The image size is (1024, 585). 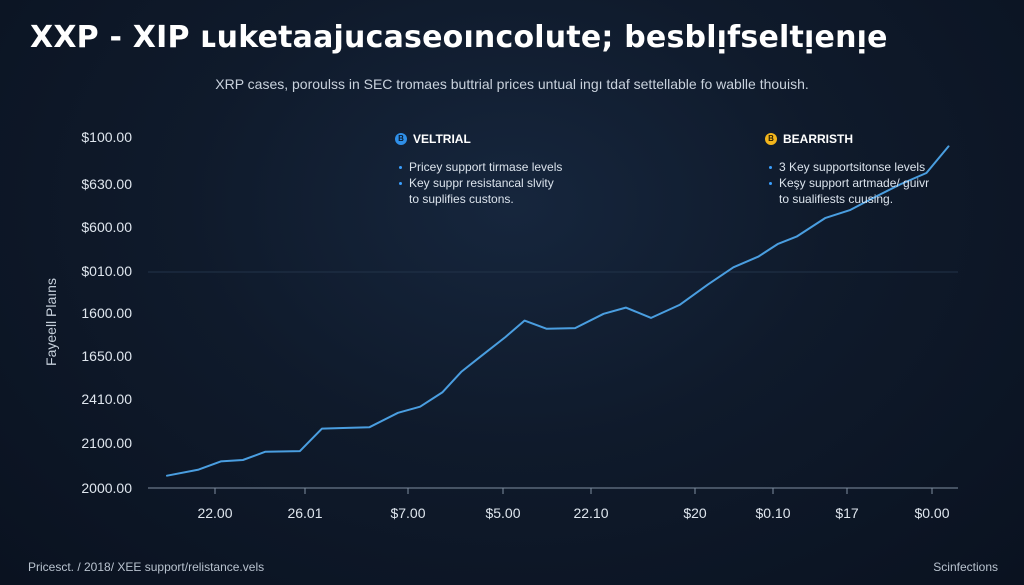 What do you see at coordinates (51, 322) in the screenshot?
I see `y-axis-label: Fayeell Plaıns` at bounding box center [51, 322].